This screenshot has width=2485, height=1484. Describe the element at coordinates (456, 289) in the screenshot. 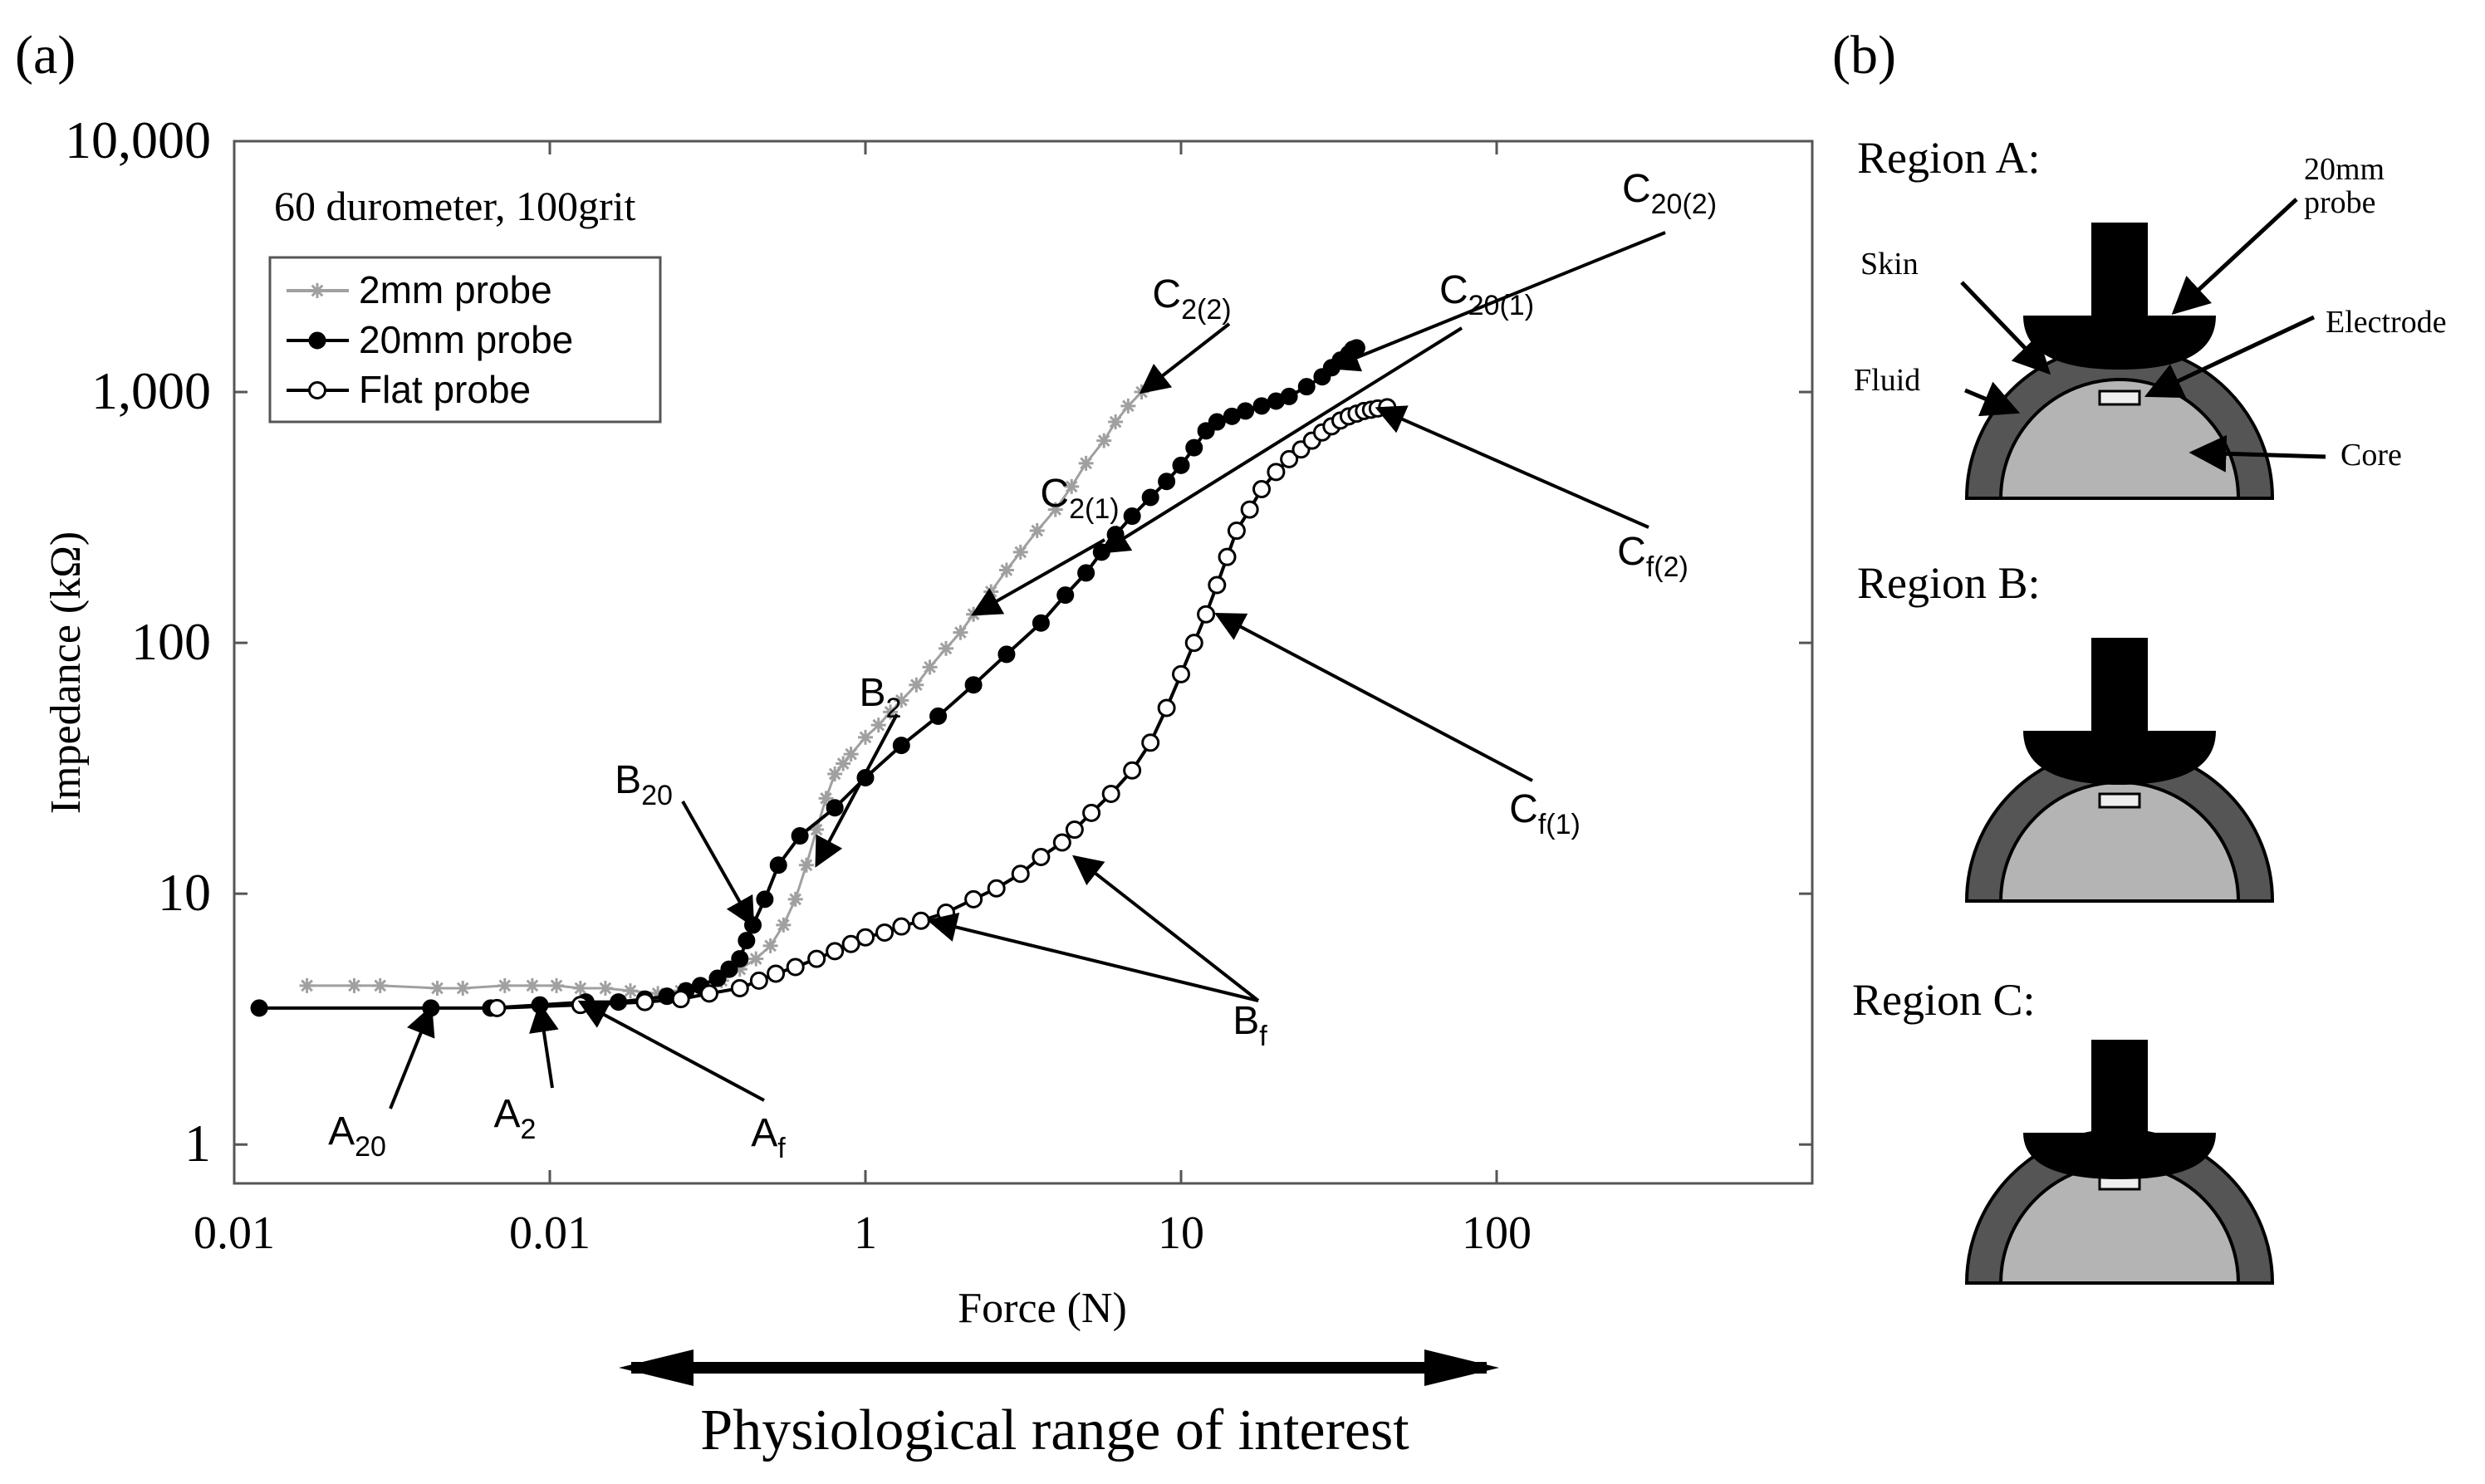

I see `legend-label: 2mm probe` at that location.